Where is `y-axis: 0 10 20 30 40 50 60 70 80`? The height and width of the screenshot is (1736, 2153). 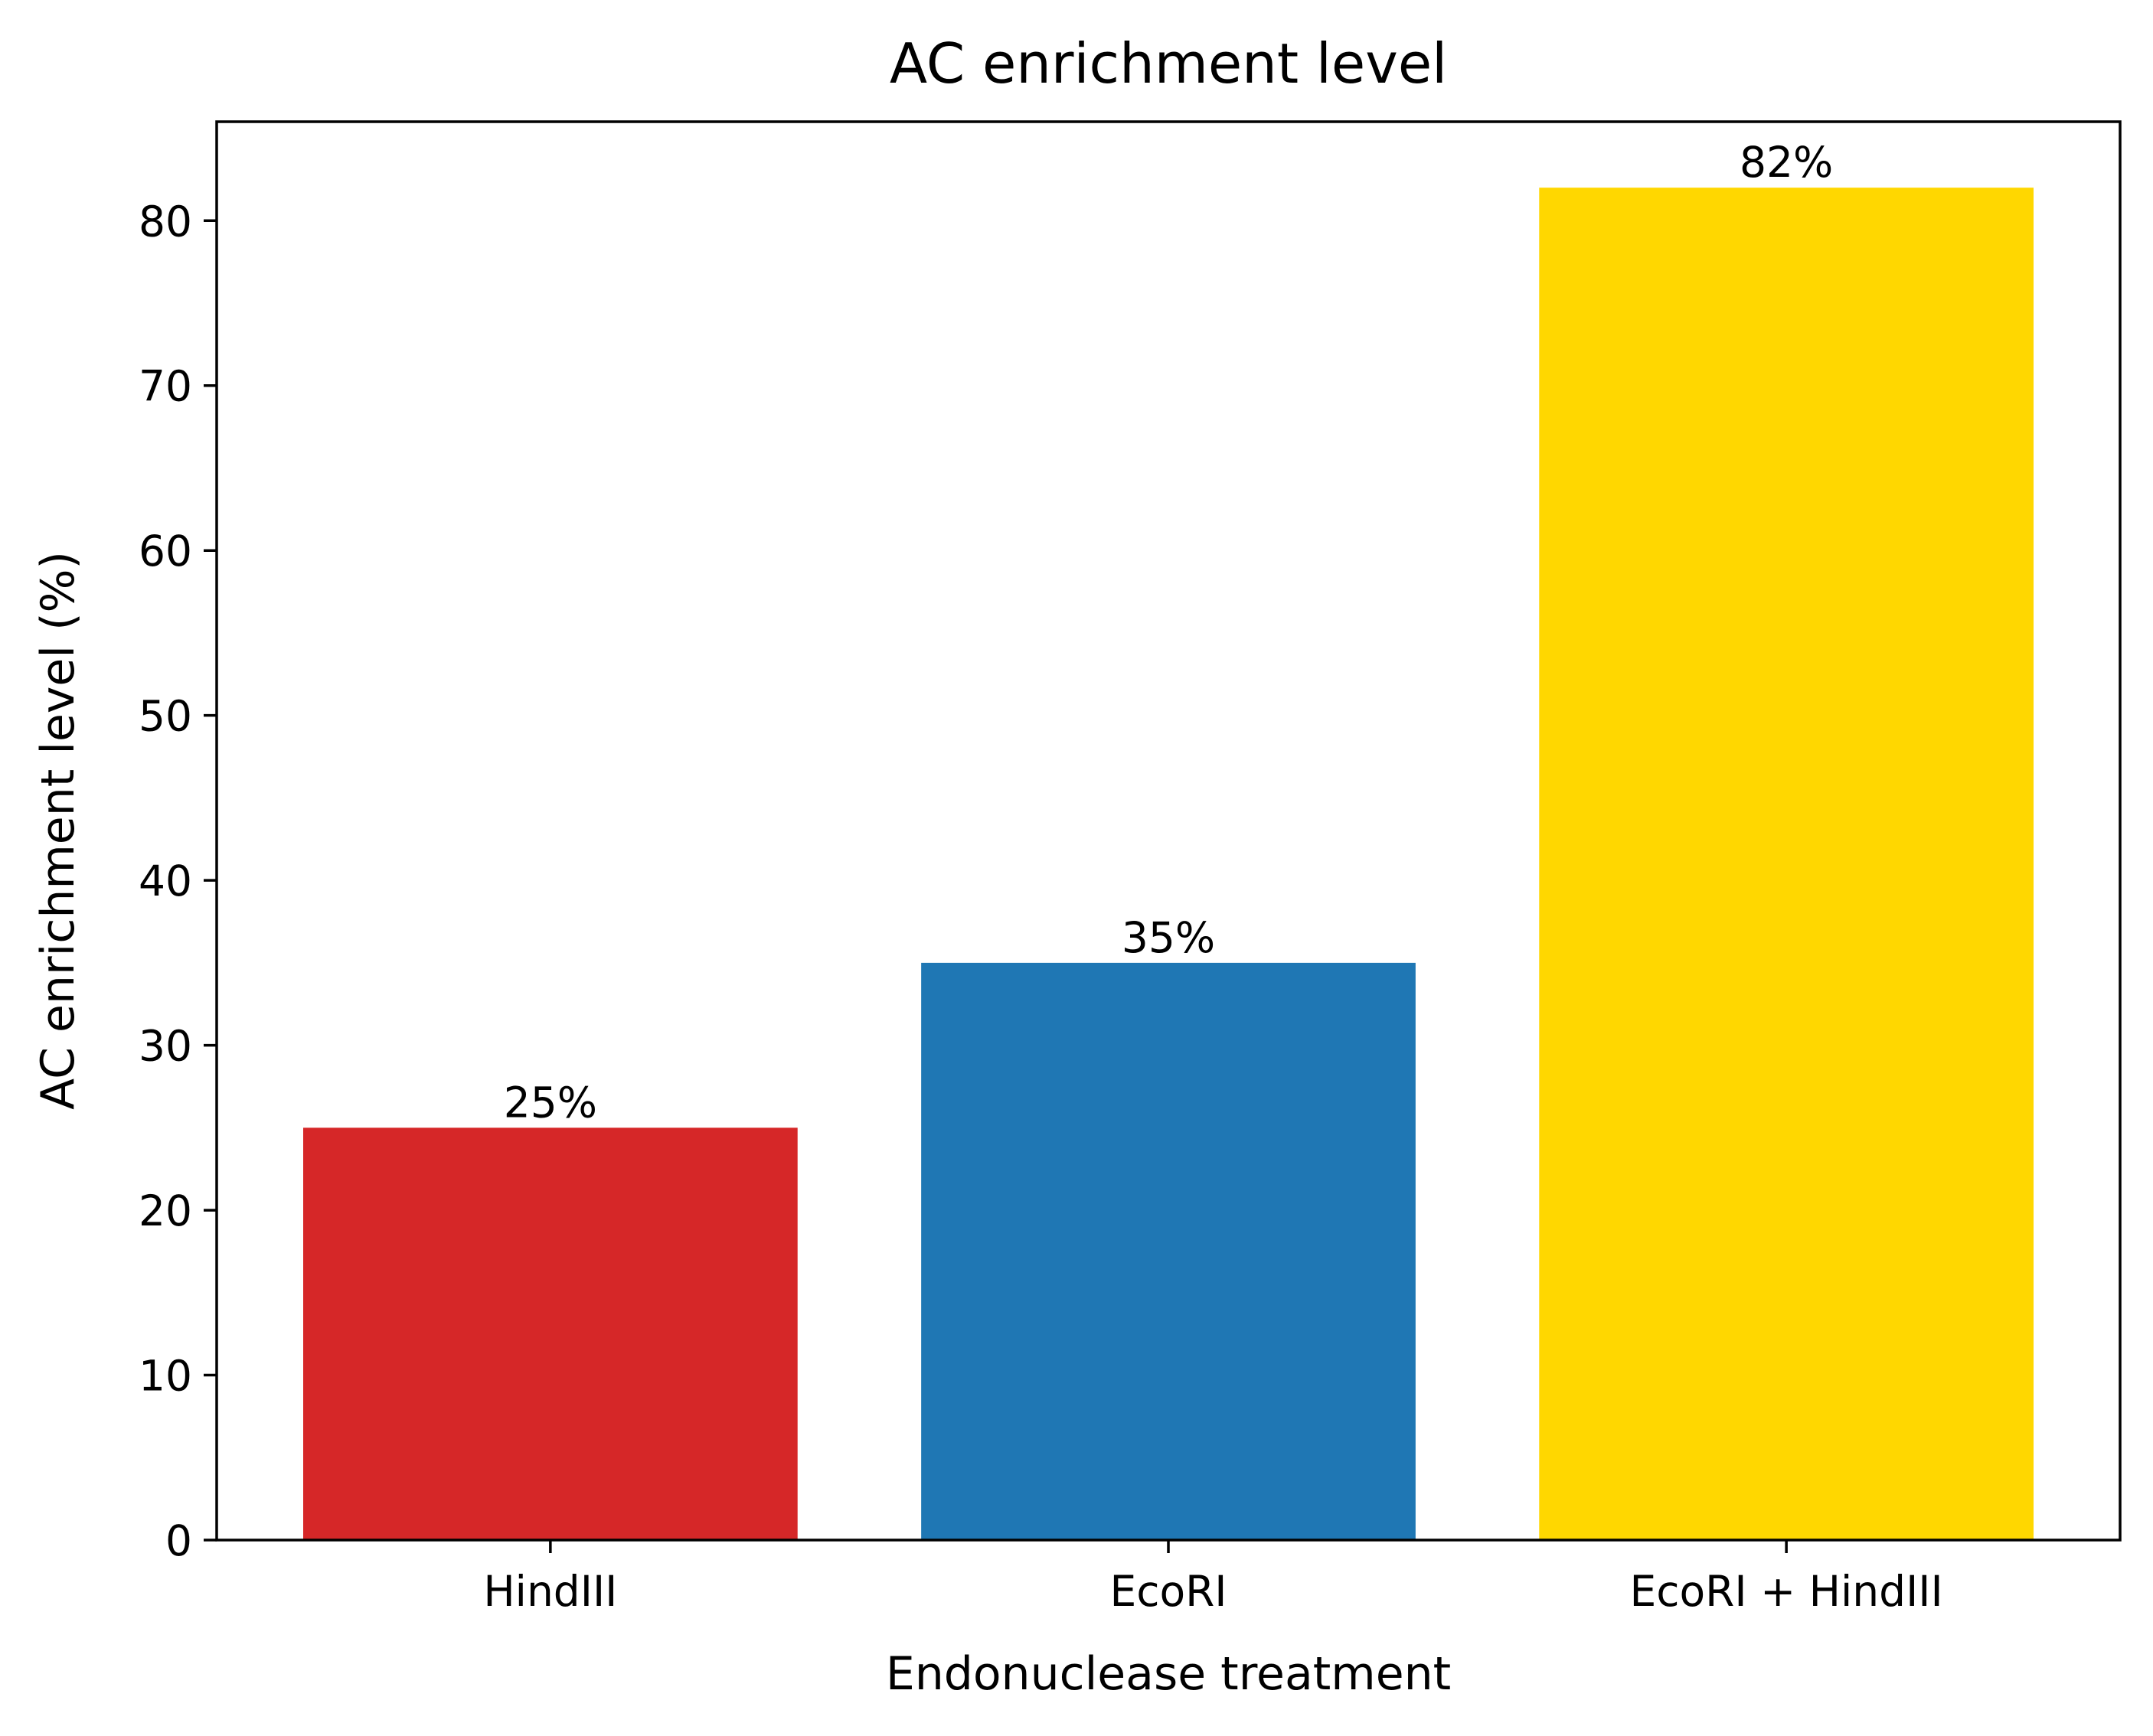
y-axis: 0 10 20 30 40 50 60 70 80 is located at coordinates (178, 881).